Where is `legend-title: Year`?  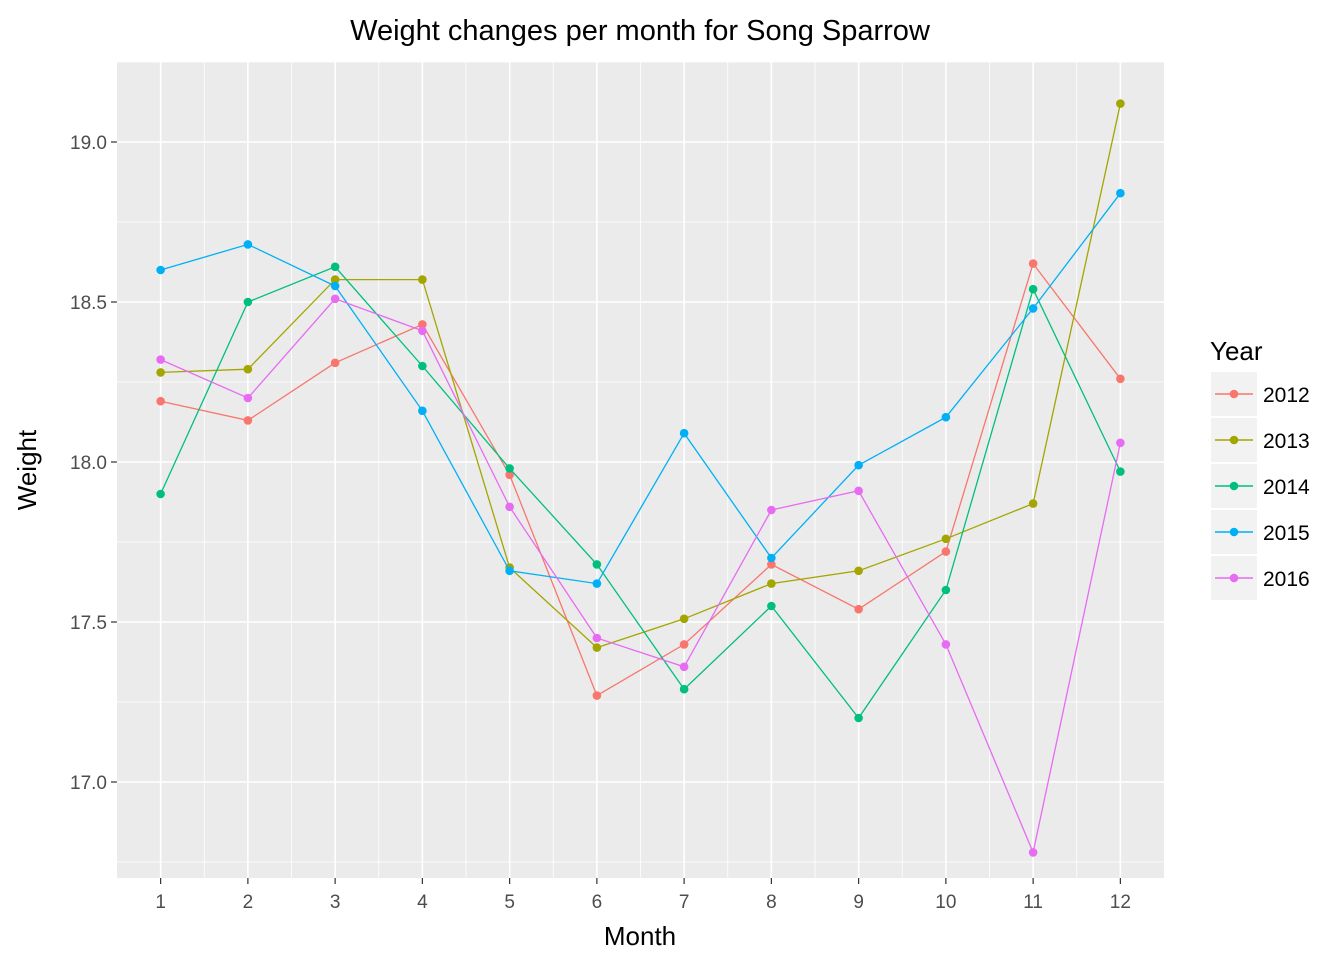 legend-title: Year is located at coordinates (1236, 351).